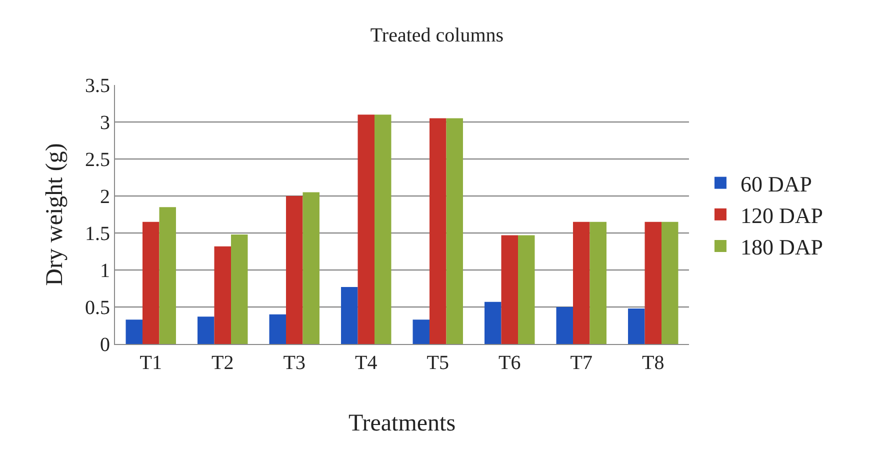 This screenshot has height=459, width=874. What do you see at coordinates (105, 271) in the screenshot?
I see `y-tick-label: 1` at bounding box center [105, 271].